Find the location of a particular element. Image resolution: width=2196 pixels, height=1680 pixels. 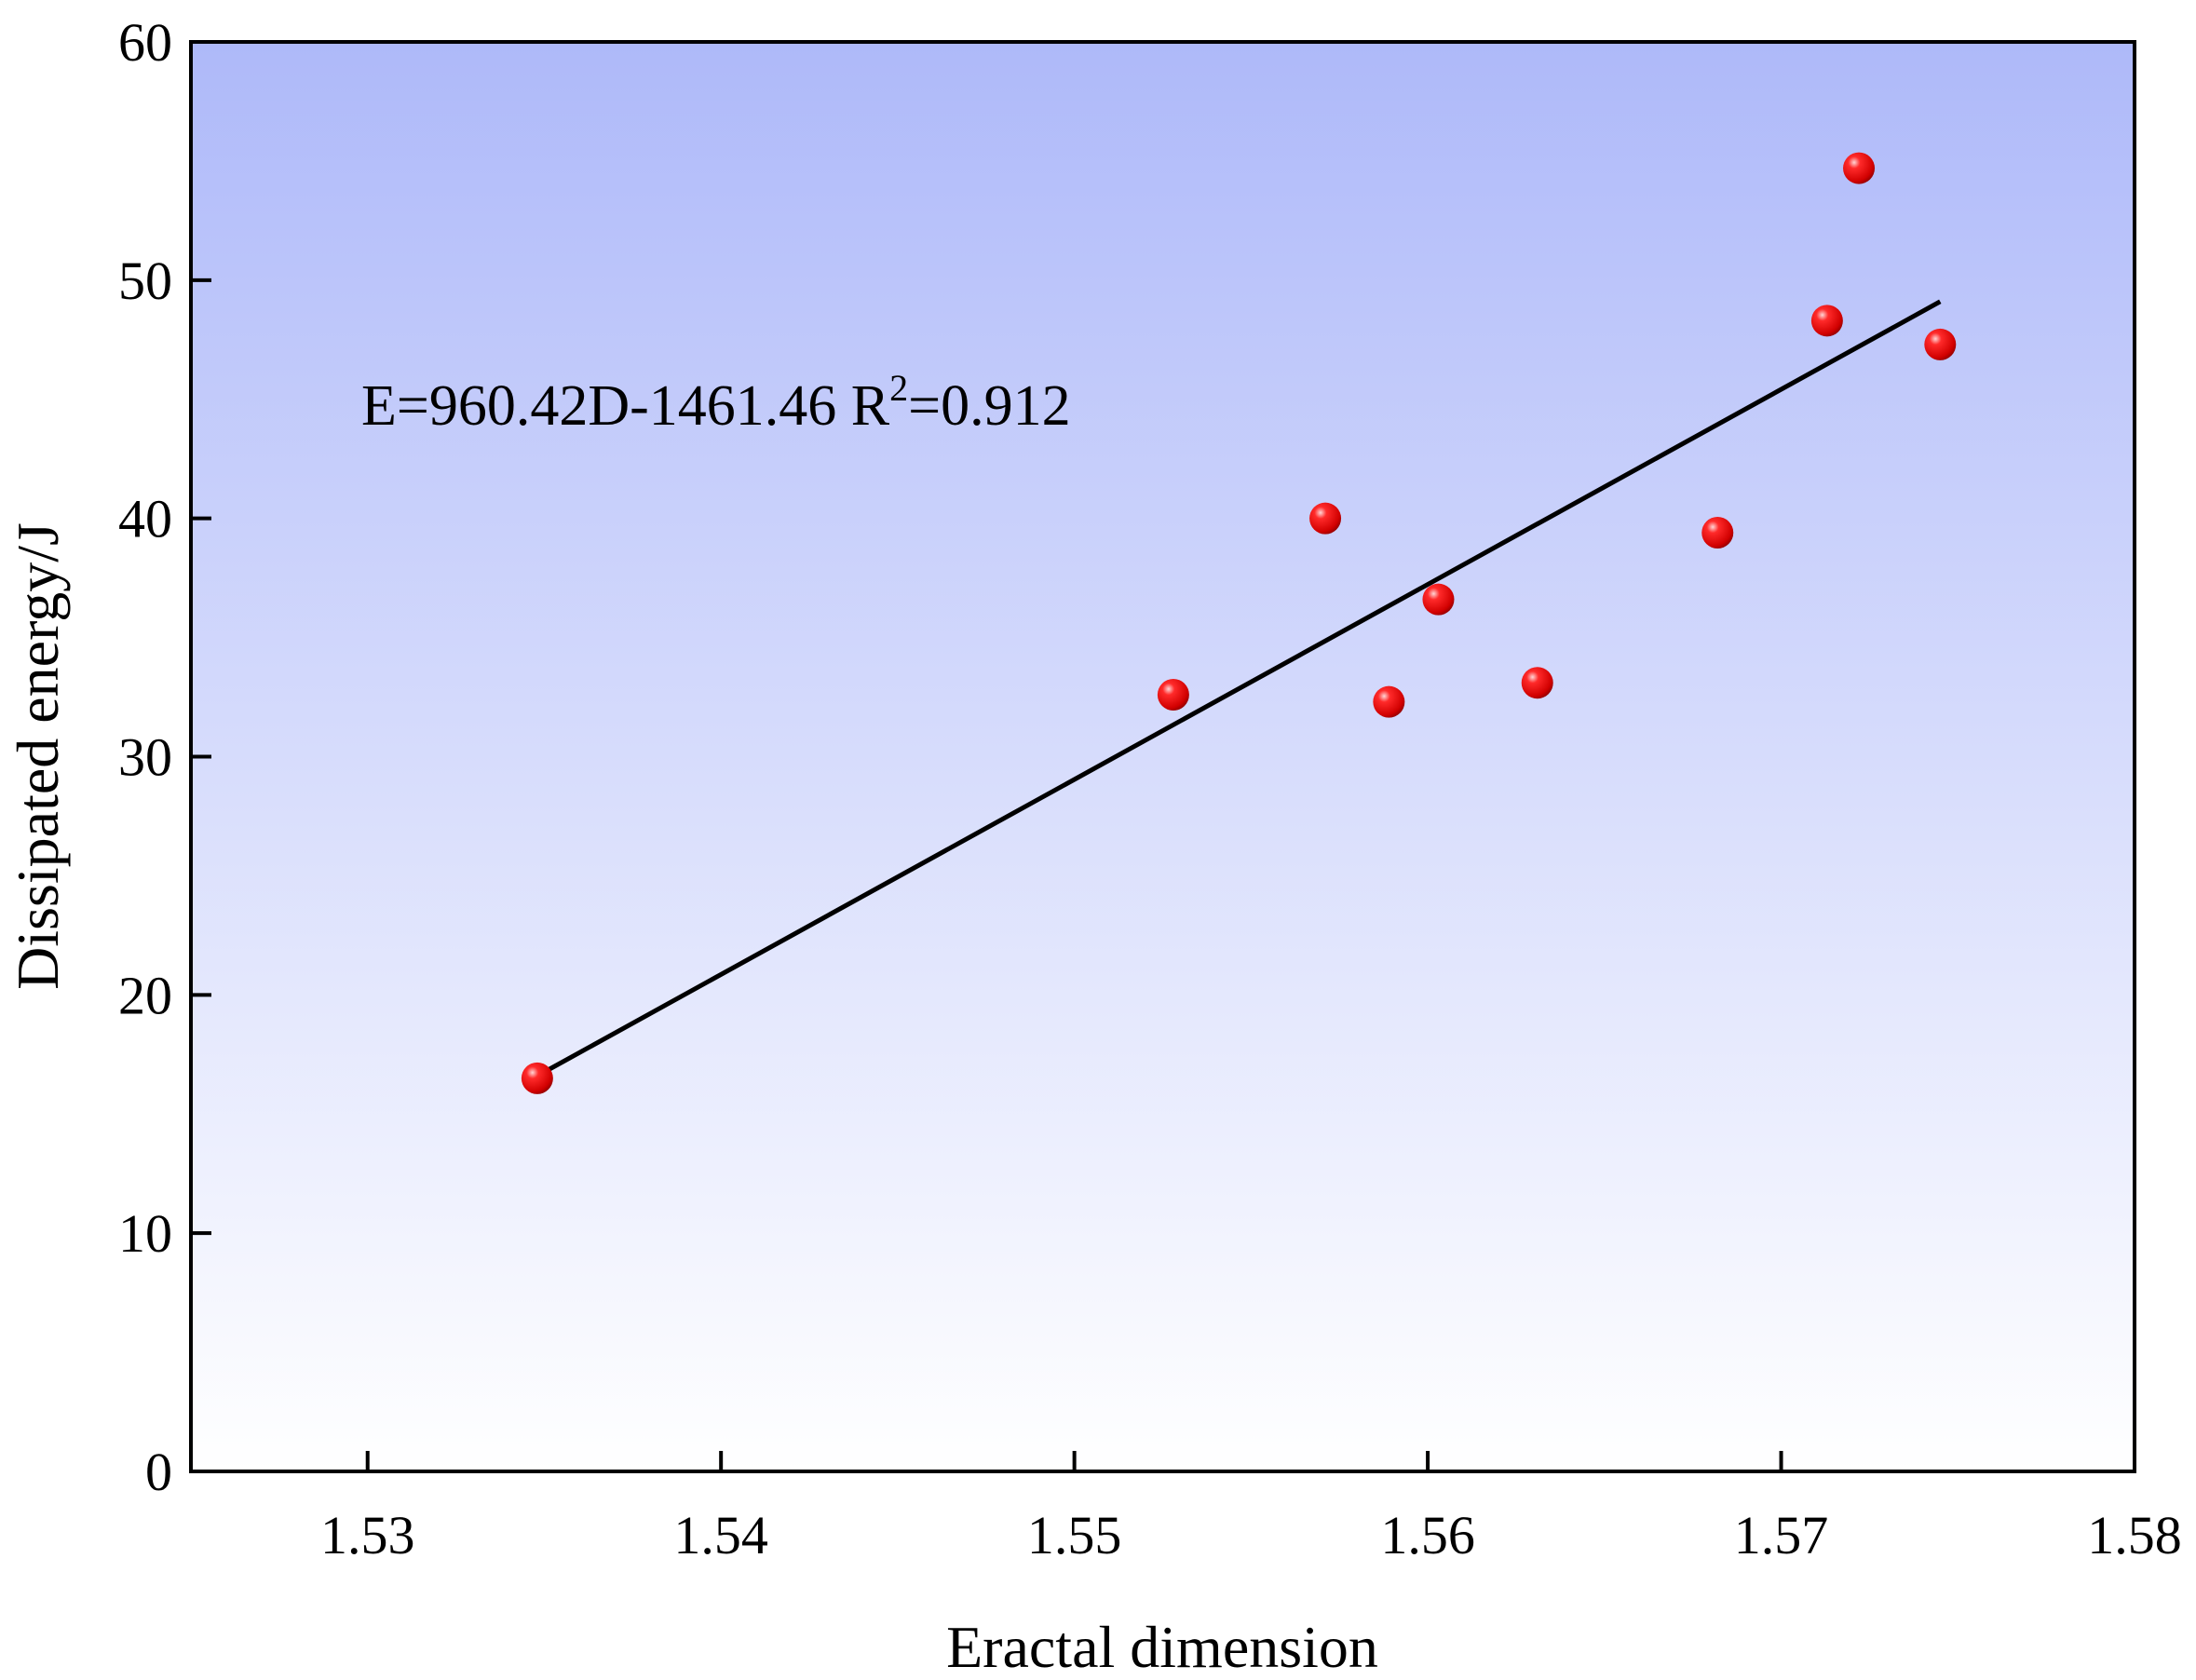

y-tick-label: 50 is located at coordinates (145, 281).